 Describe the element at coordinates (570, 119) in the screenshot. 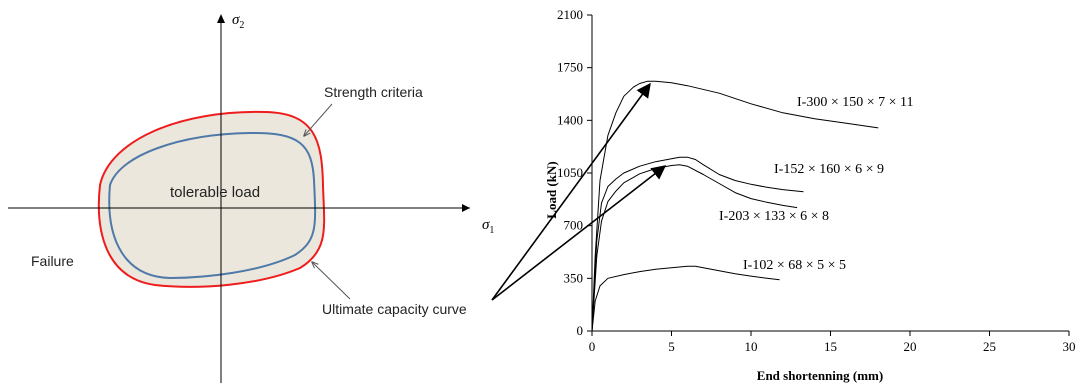

I see `y-tick-label: 1400` at that location.